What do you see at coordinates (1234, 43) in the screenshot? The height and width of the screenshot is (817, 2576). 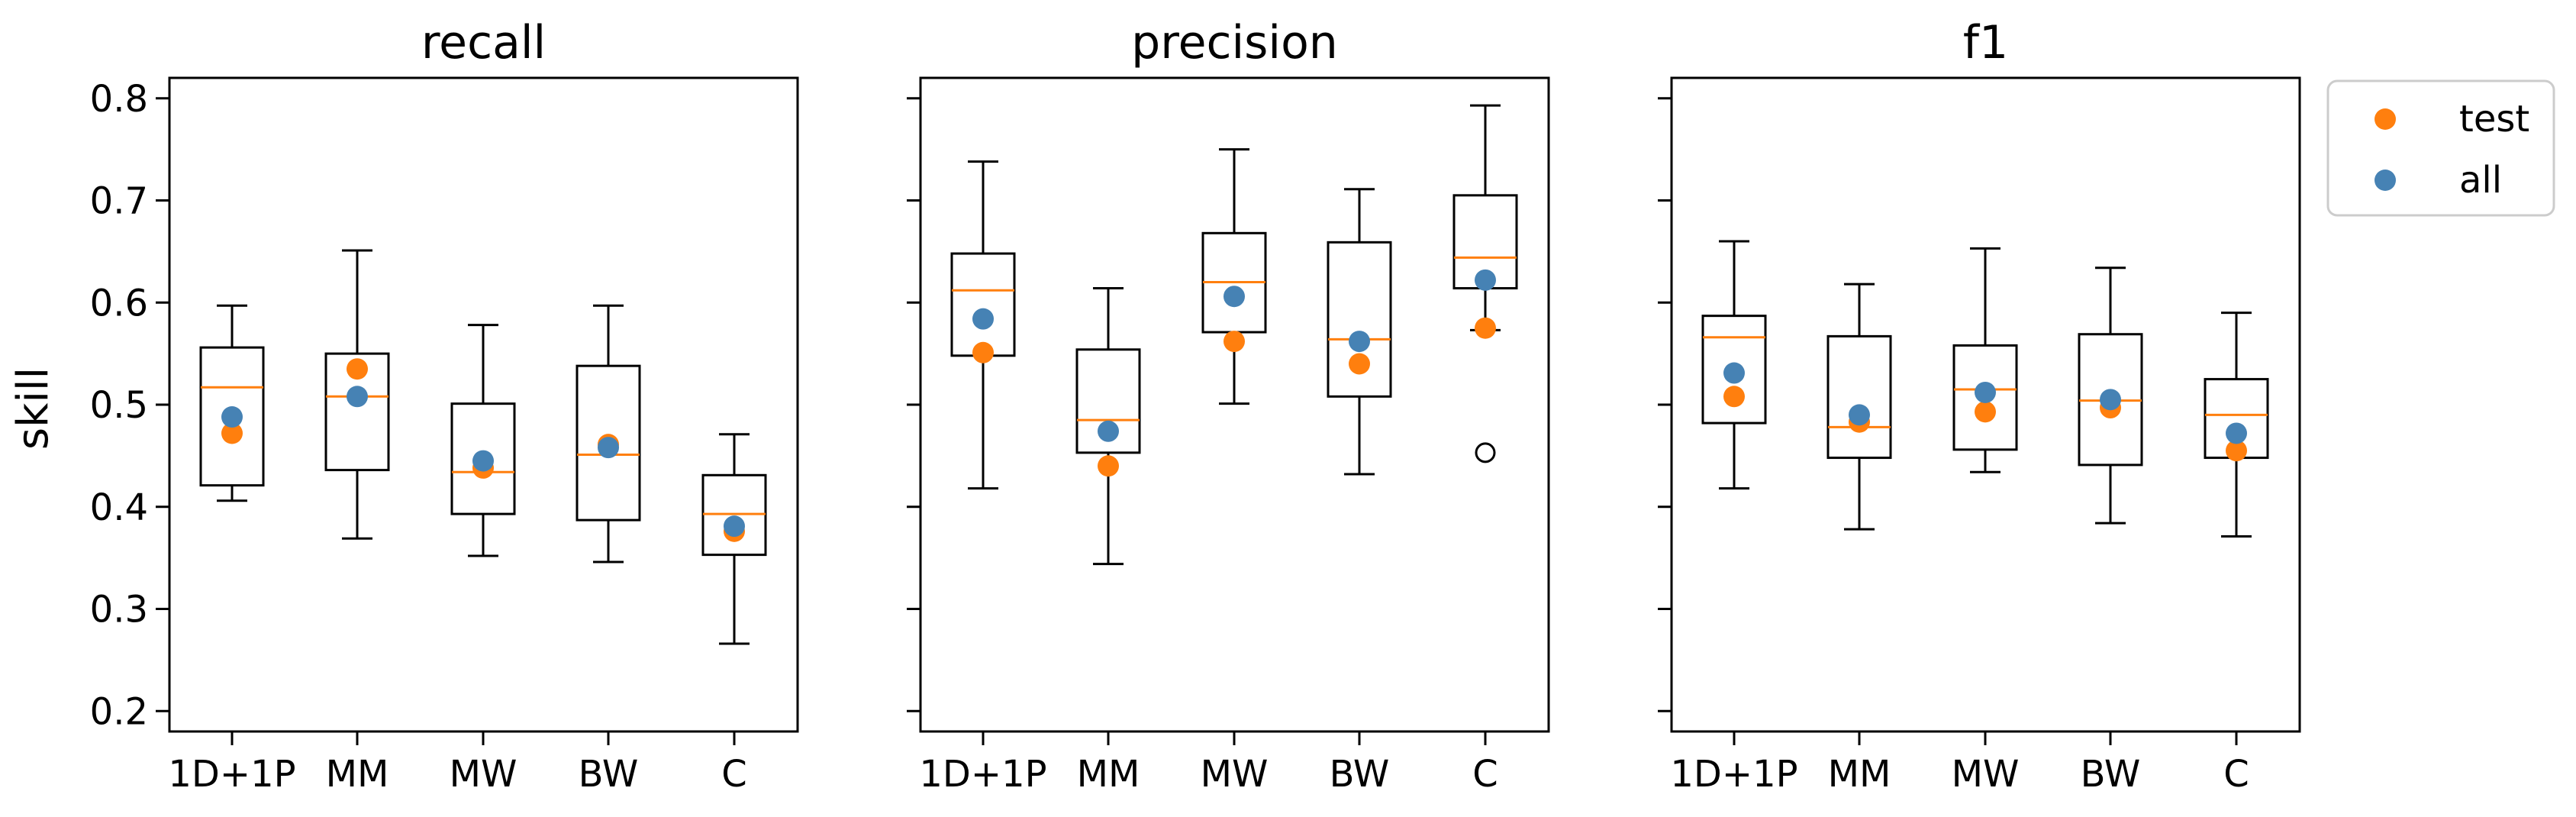 I see `chart-title: precision` at bounding box center [1234, 43].